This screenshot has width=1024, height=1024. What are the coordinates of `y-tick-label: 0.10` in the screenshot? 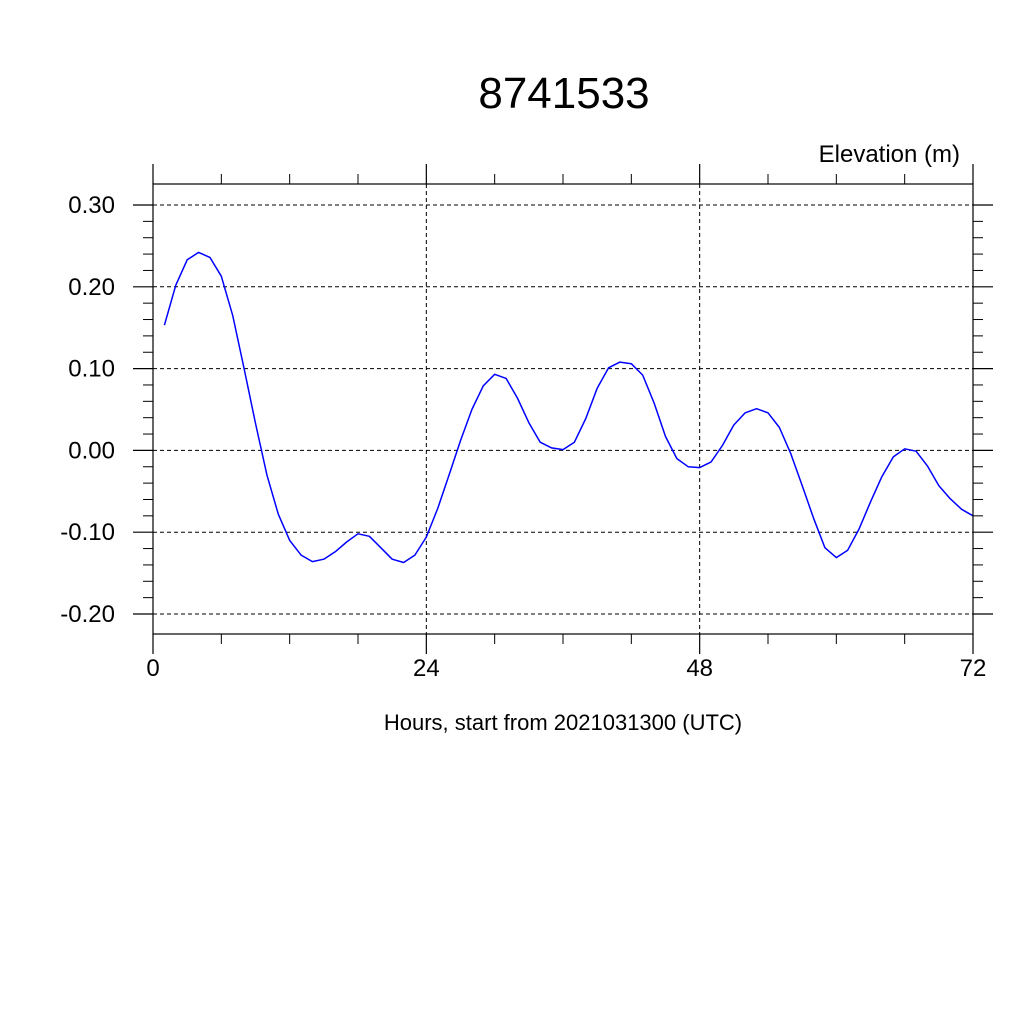 It's located at (91, 369).